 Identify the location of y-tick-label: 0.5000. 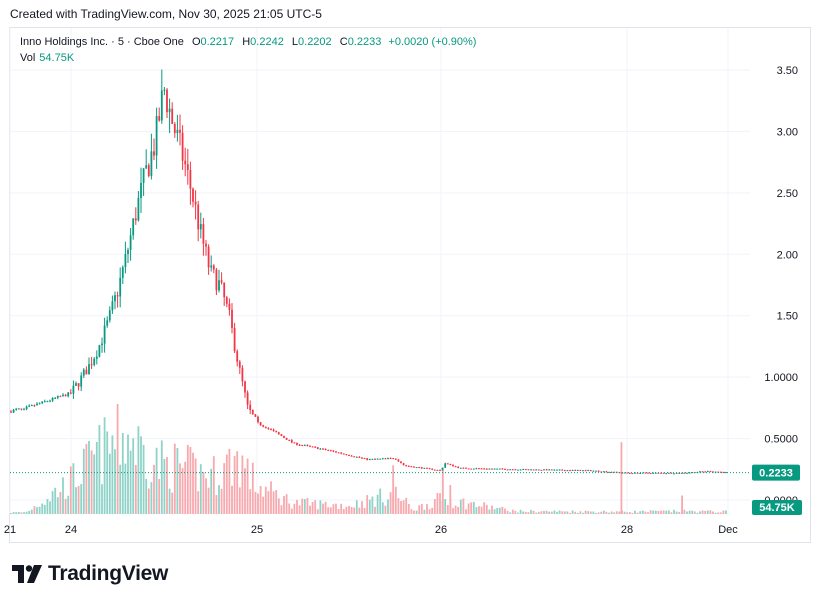
(781, 440).